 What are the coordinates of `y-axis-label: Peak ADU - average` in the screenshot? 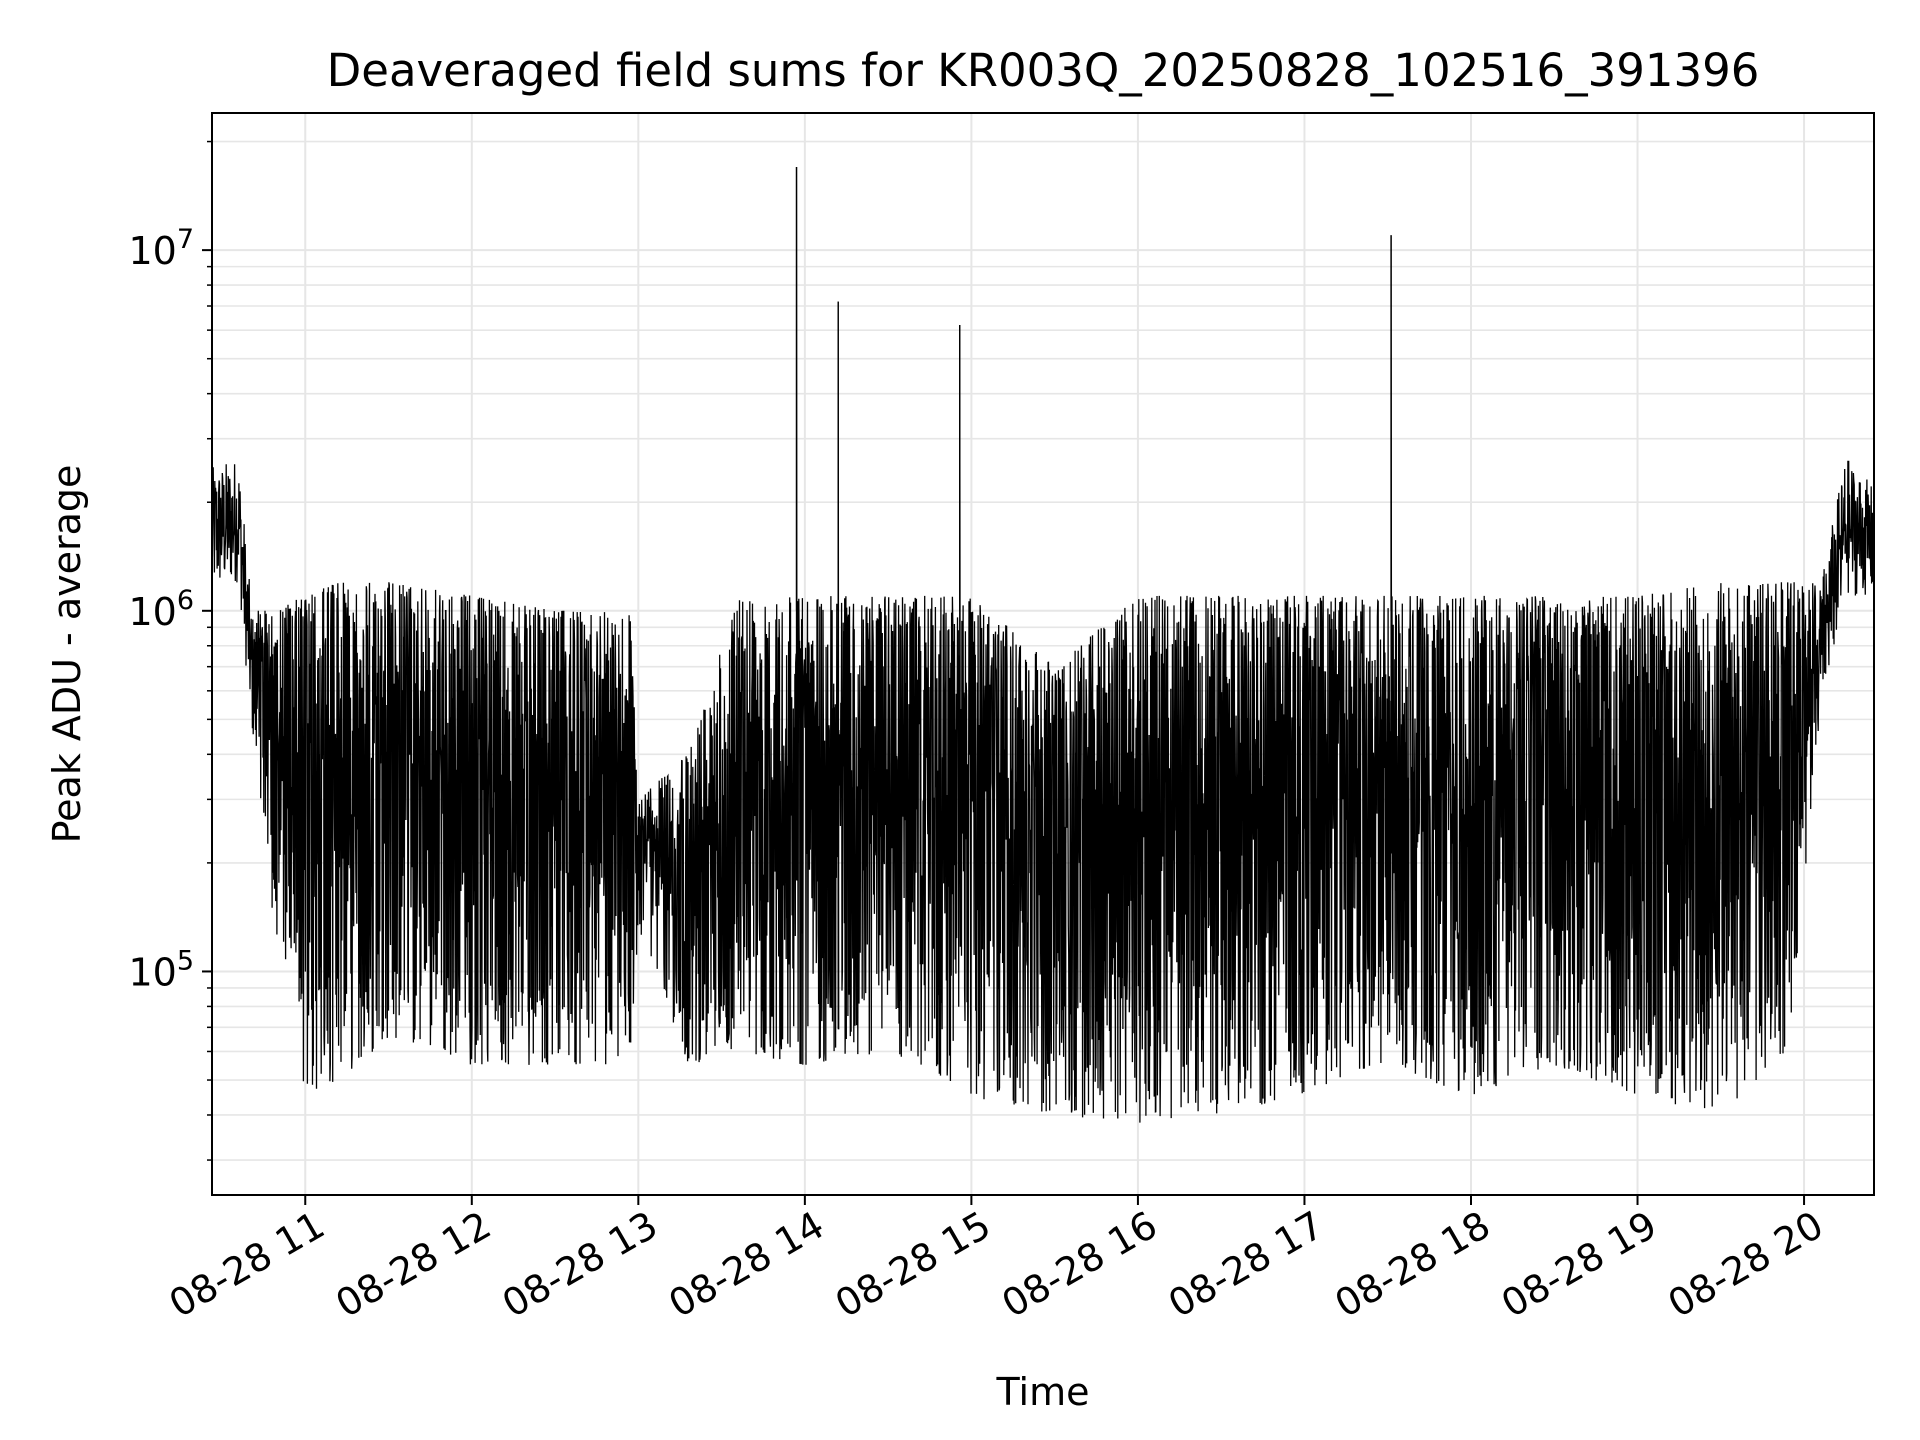 It's located at (67, 654).